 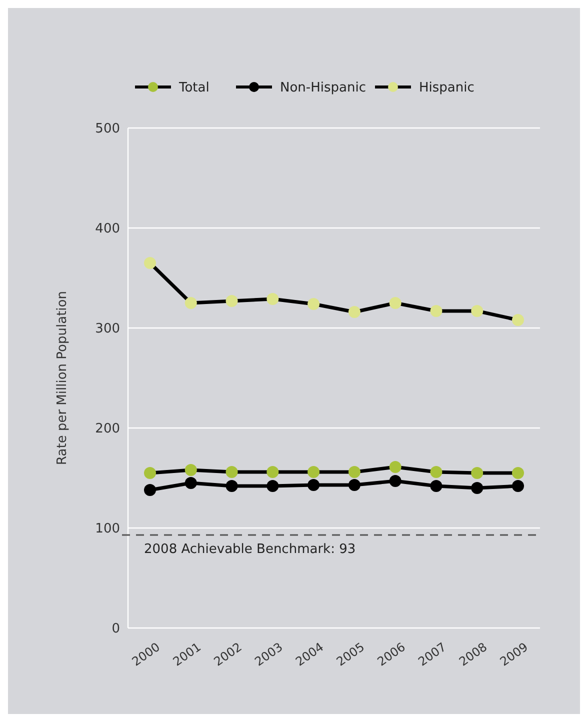 What do you see at coordinates (107, 329) in the screenshot?
I see `y-tick-label: 300` at bounding box center [107, 329].